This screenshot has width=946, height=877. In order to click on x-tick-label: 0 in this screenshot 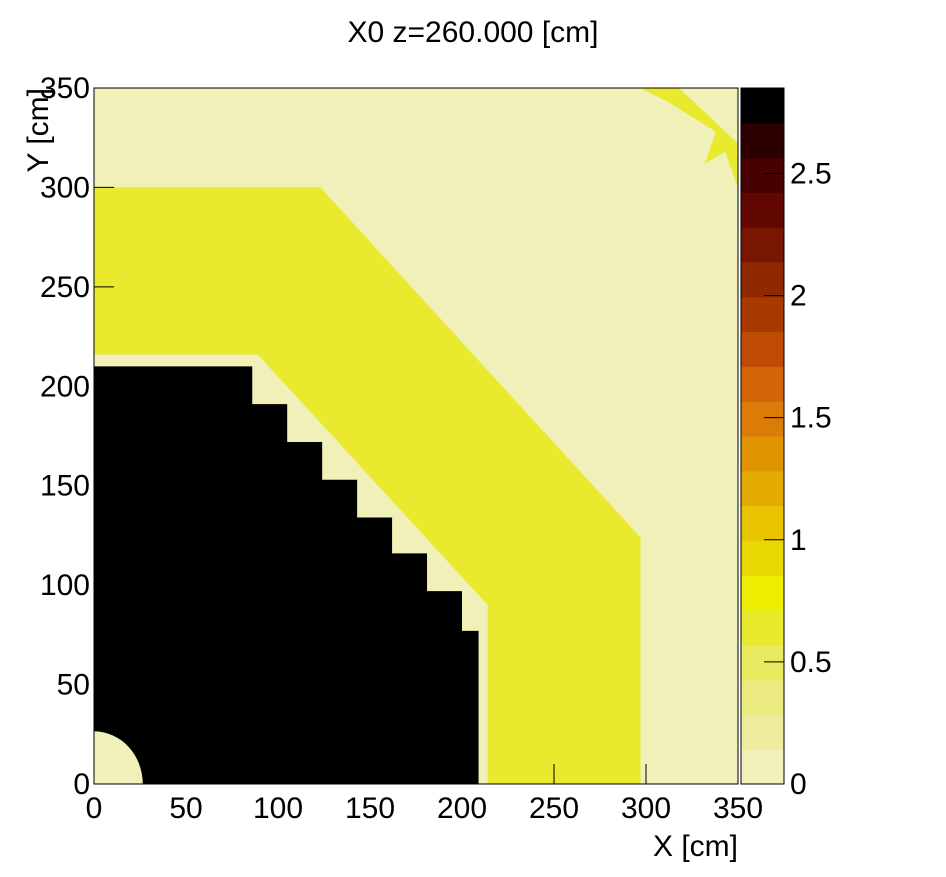, I will do `click(94, 808)`.